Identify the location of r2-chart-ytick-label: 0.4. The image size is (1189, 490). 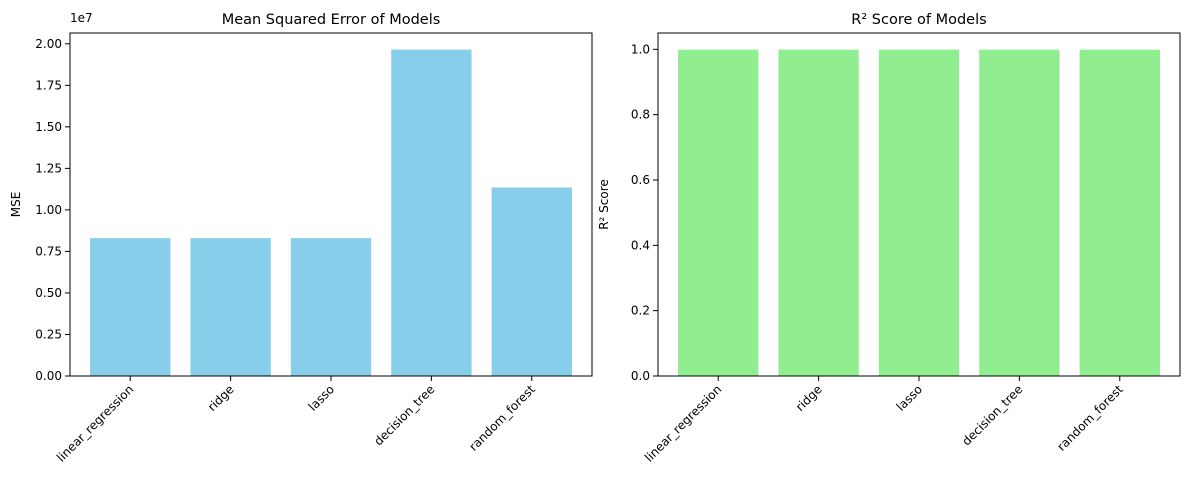
(640, 245).